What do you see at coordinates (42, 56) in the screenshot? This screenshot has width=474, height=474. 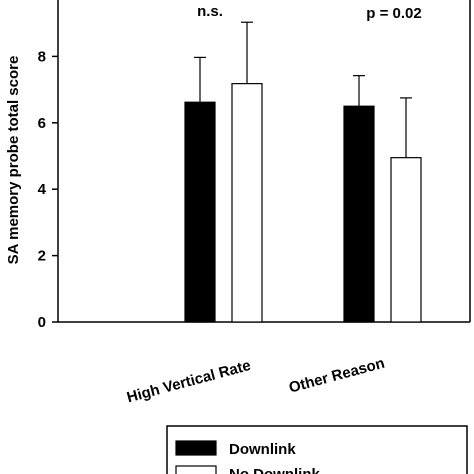 I see `y-tick-label: 8` at bounding box center [42, 56].